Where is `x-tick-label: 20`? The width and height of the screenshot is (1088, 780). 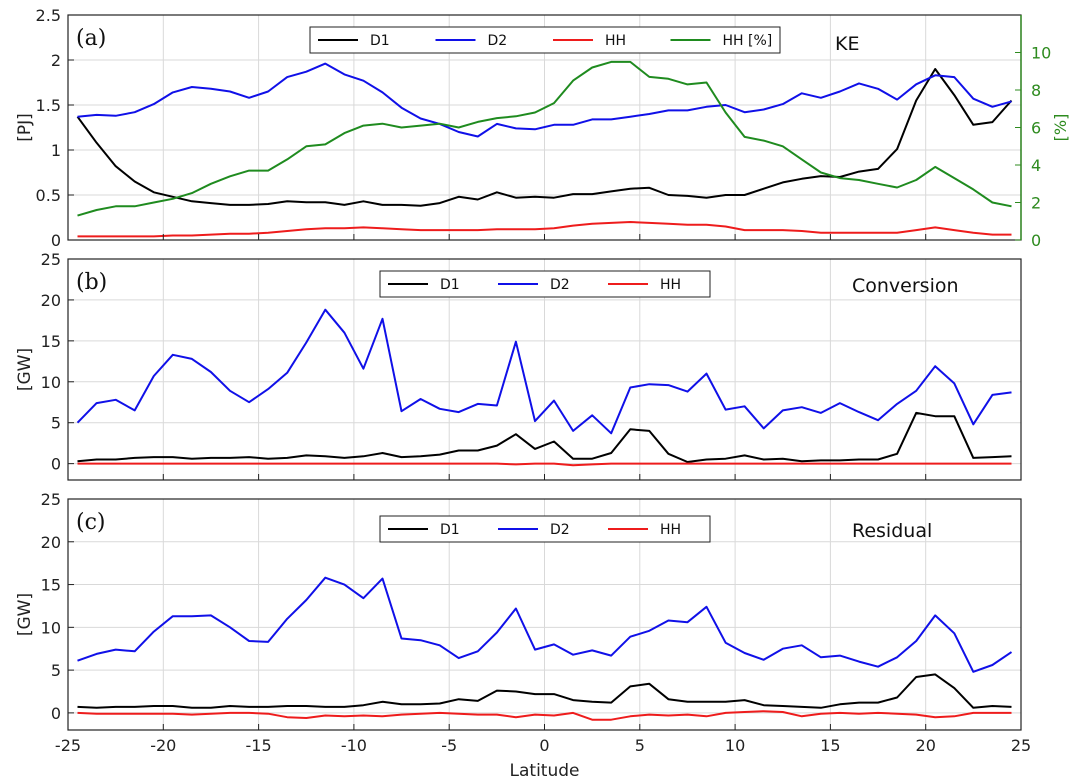 x-tick-label: 20 is located at coordinates (926, 745).